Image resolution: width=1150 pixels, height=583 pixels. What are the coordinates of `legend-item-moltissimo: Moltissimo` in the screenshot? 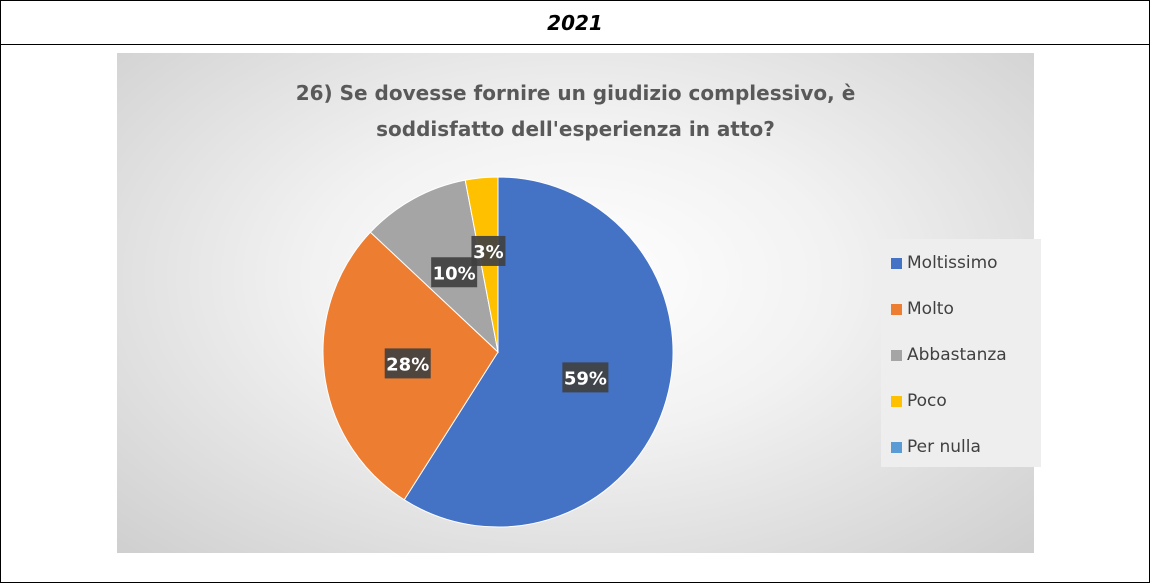 It's located at (944, 263).